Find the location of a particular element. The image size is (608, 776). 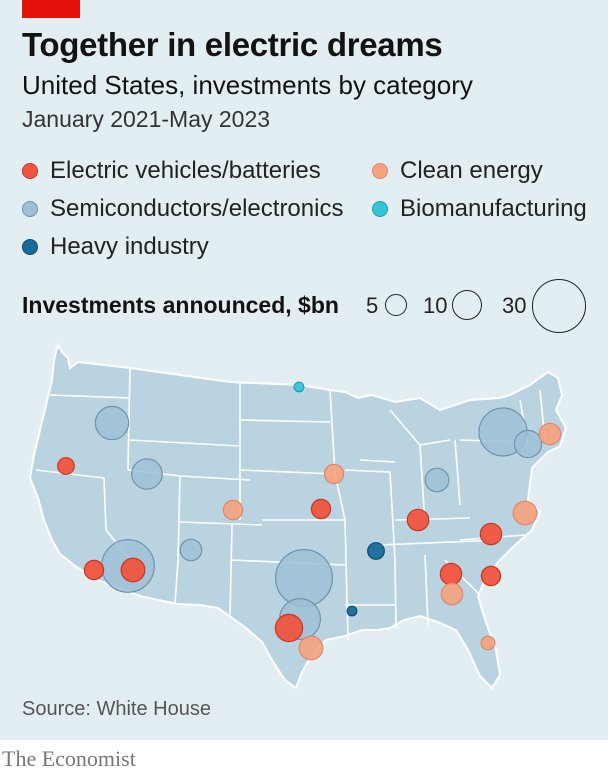

legend-bio: Biomanufacturing is located at coordinates (479, 209).